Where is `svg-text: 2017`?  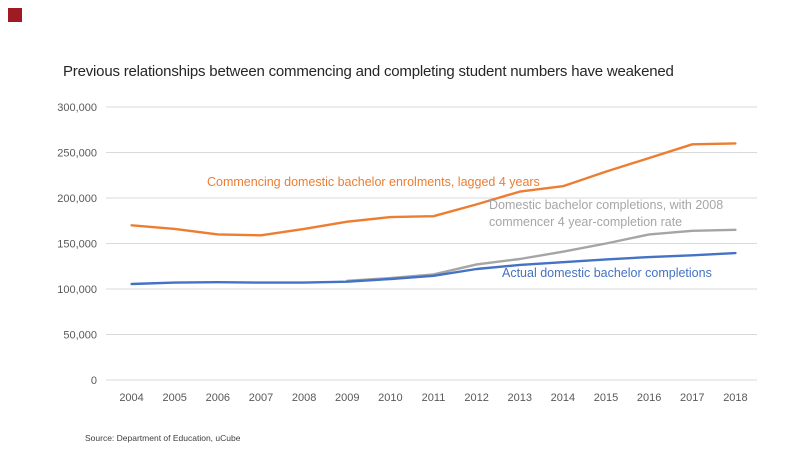
svg-text: 2017 is located at coordinates (692, 398).